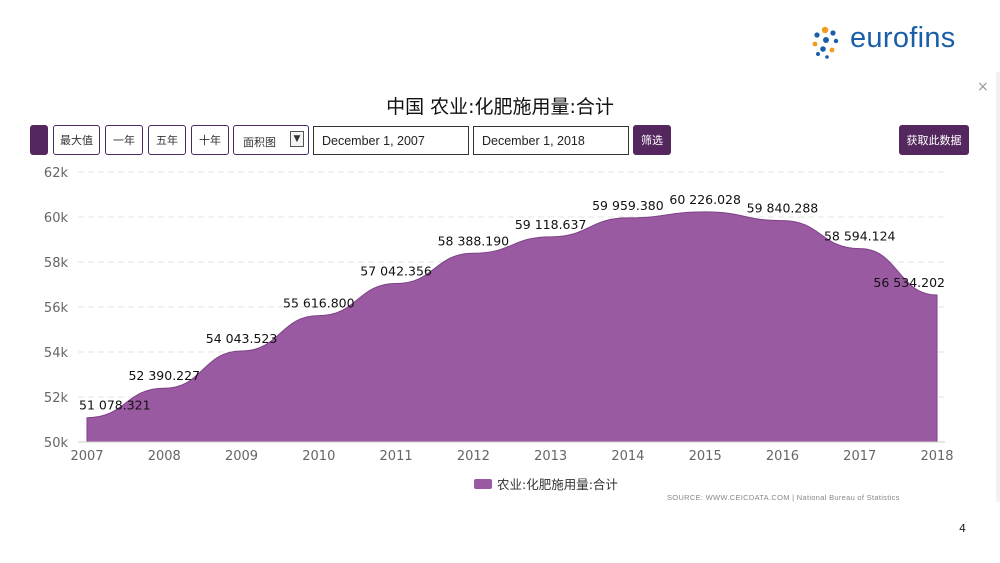  What do you see at coordinates (903, 38) in the screenshot?
I see `logo-text: eurofins` at bounding box center [903, 38].